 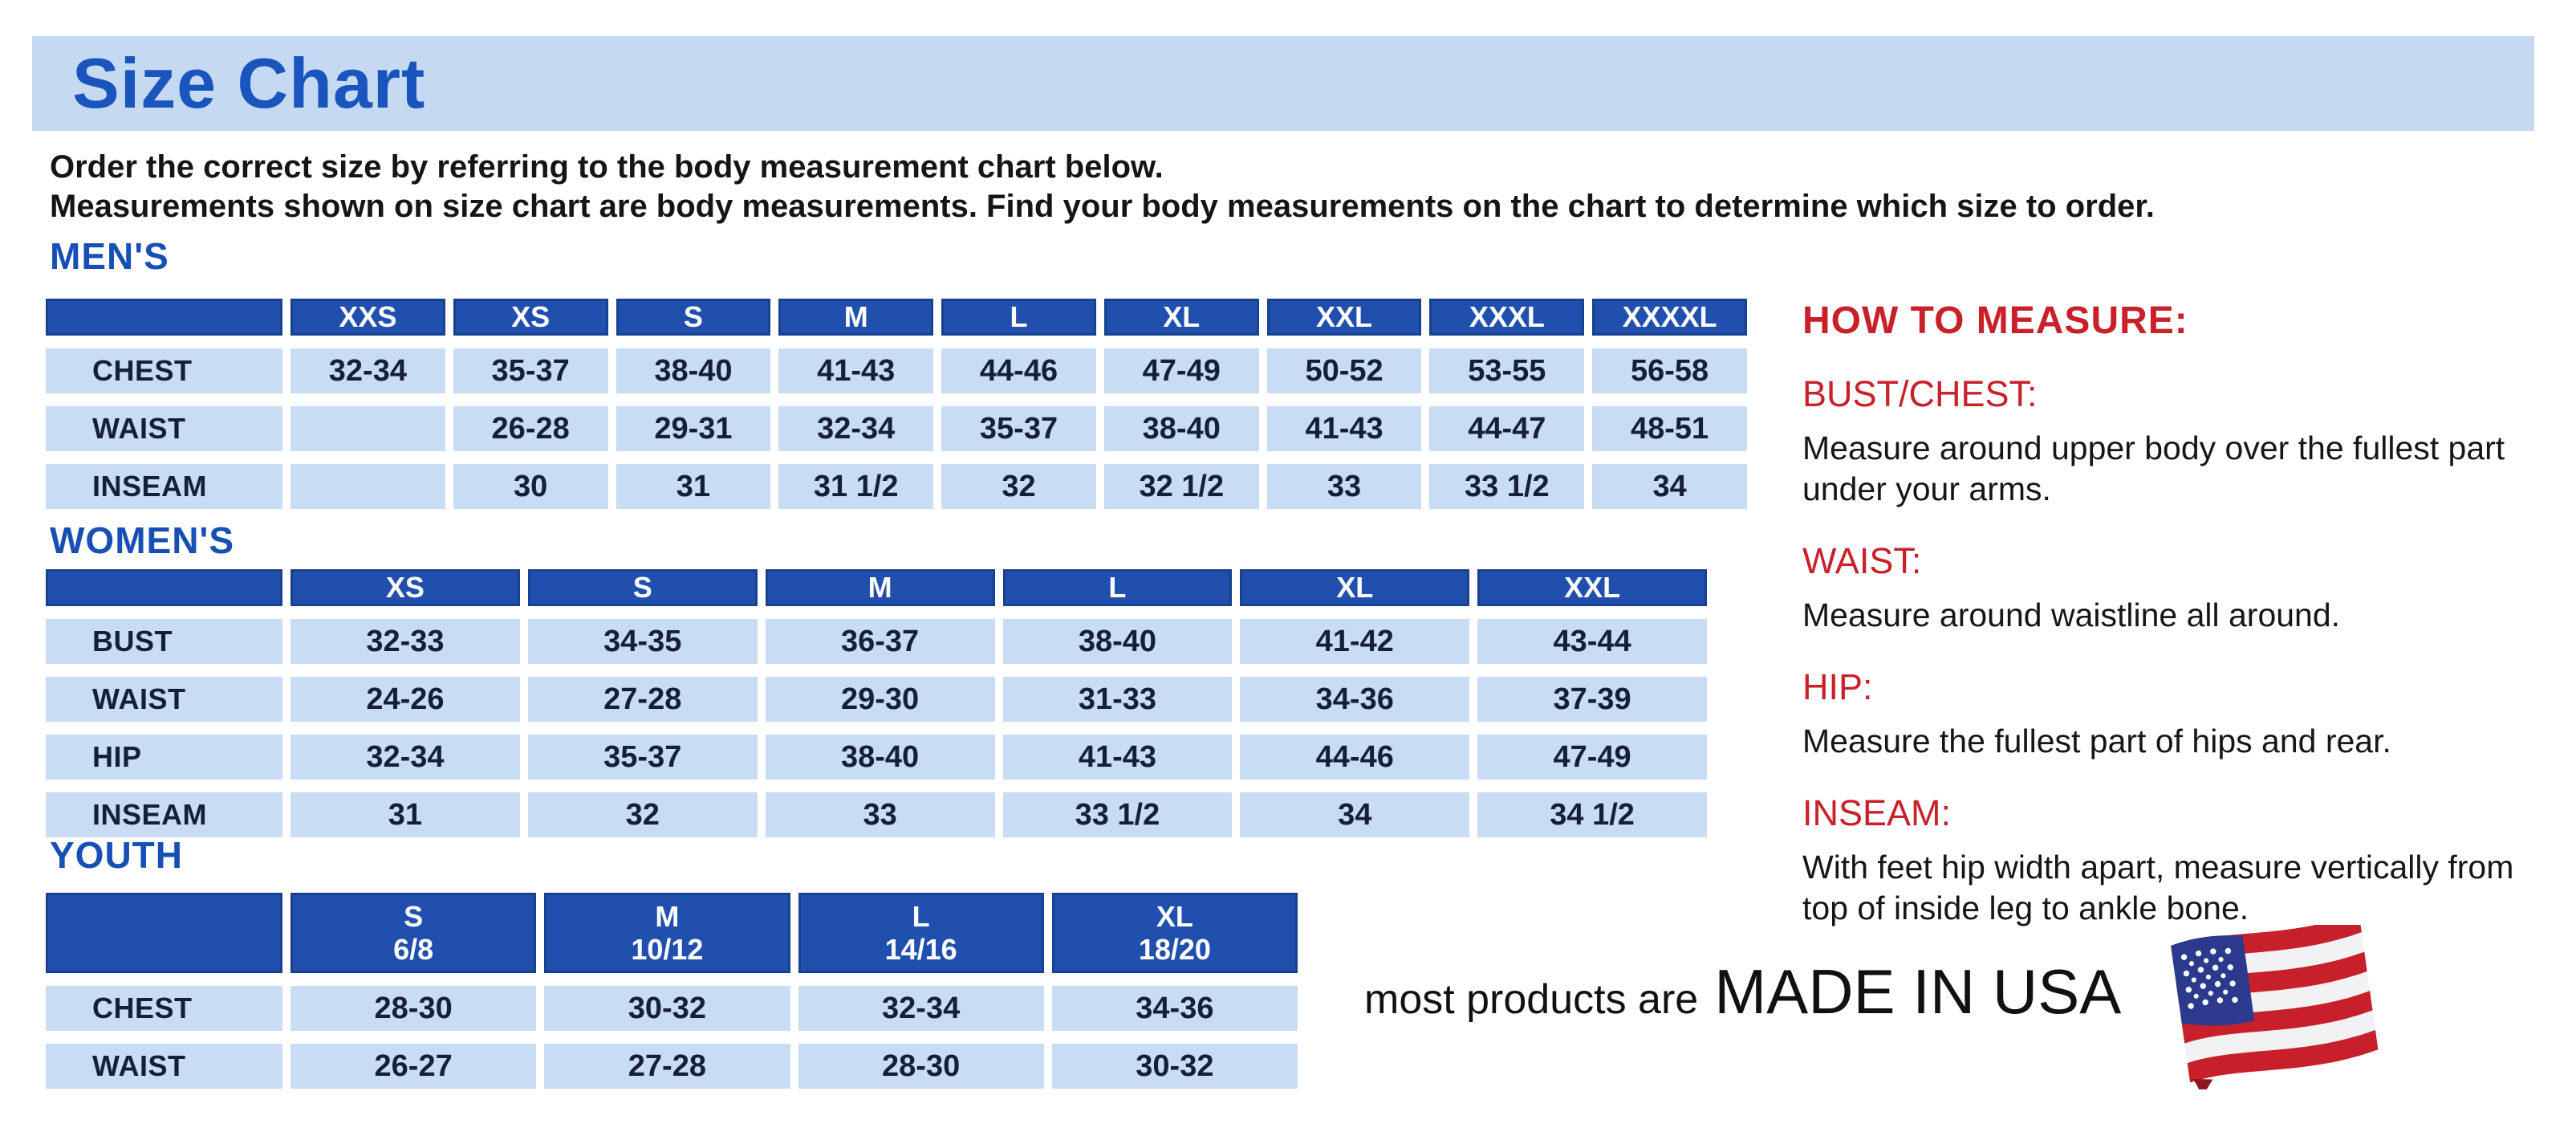 I want to click on section-heading-mens: MEN'S, so click(x=109, y=256).